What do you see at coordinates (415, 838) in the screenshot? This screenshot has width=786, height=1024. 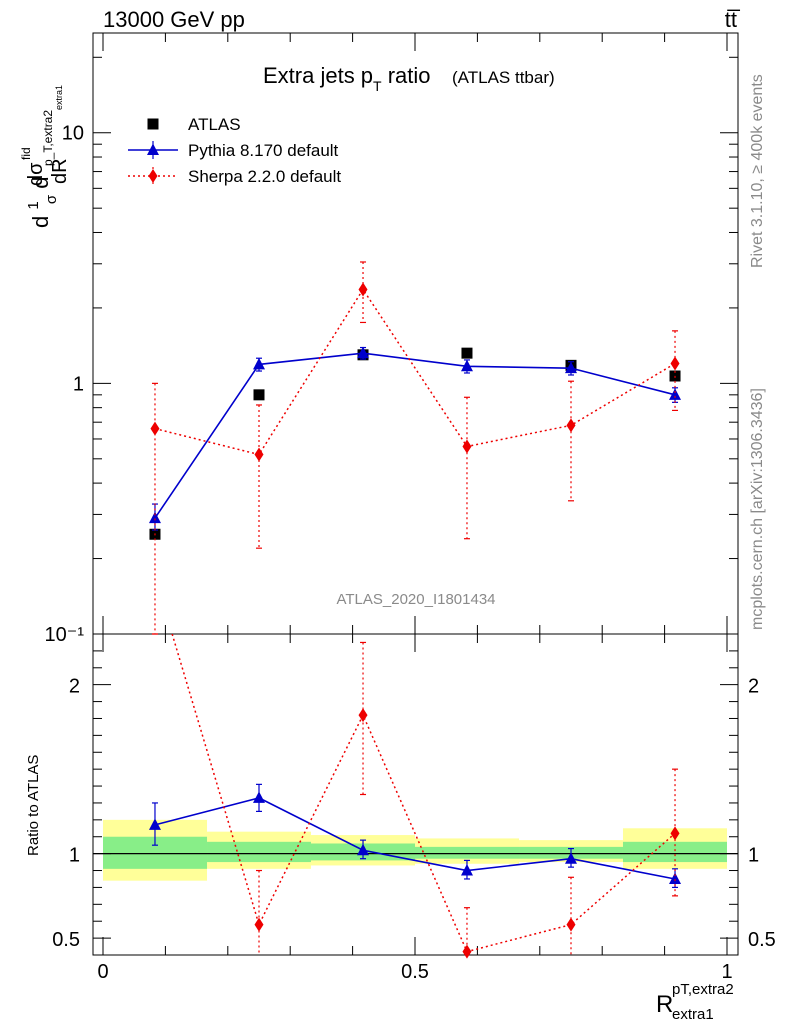 I see `series-line-ratio` at bounding box center [415, 838].